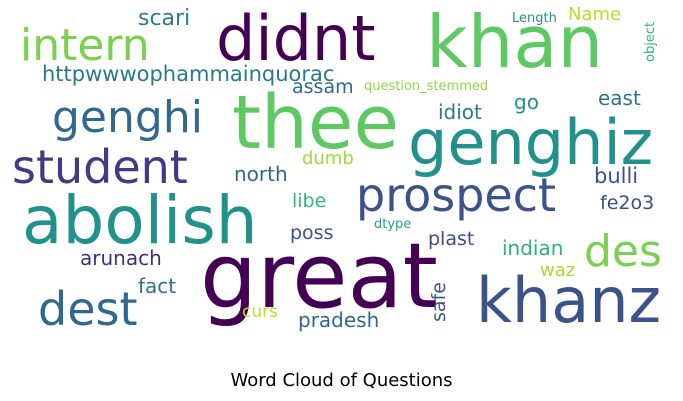  I want to click on word-arunach: arunach, so click(121, 258).